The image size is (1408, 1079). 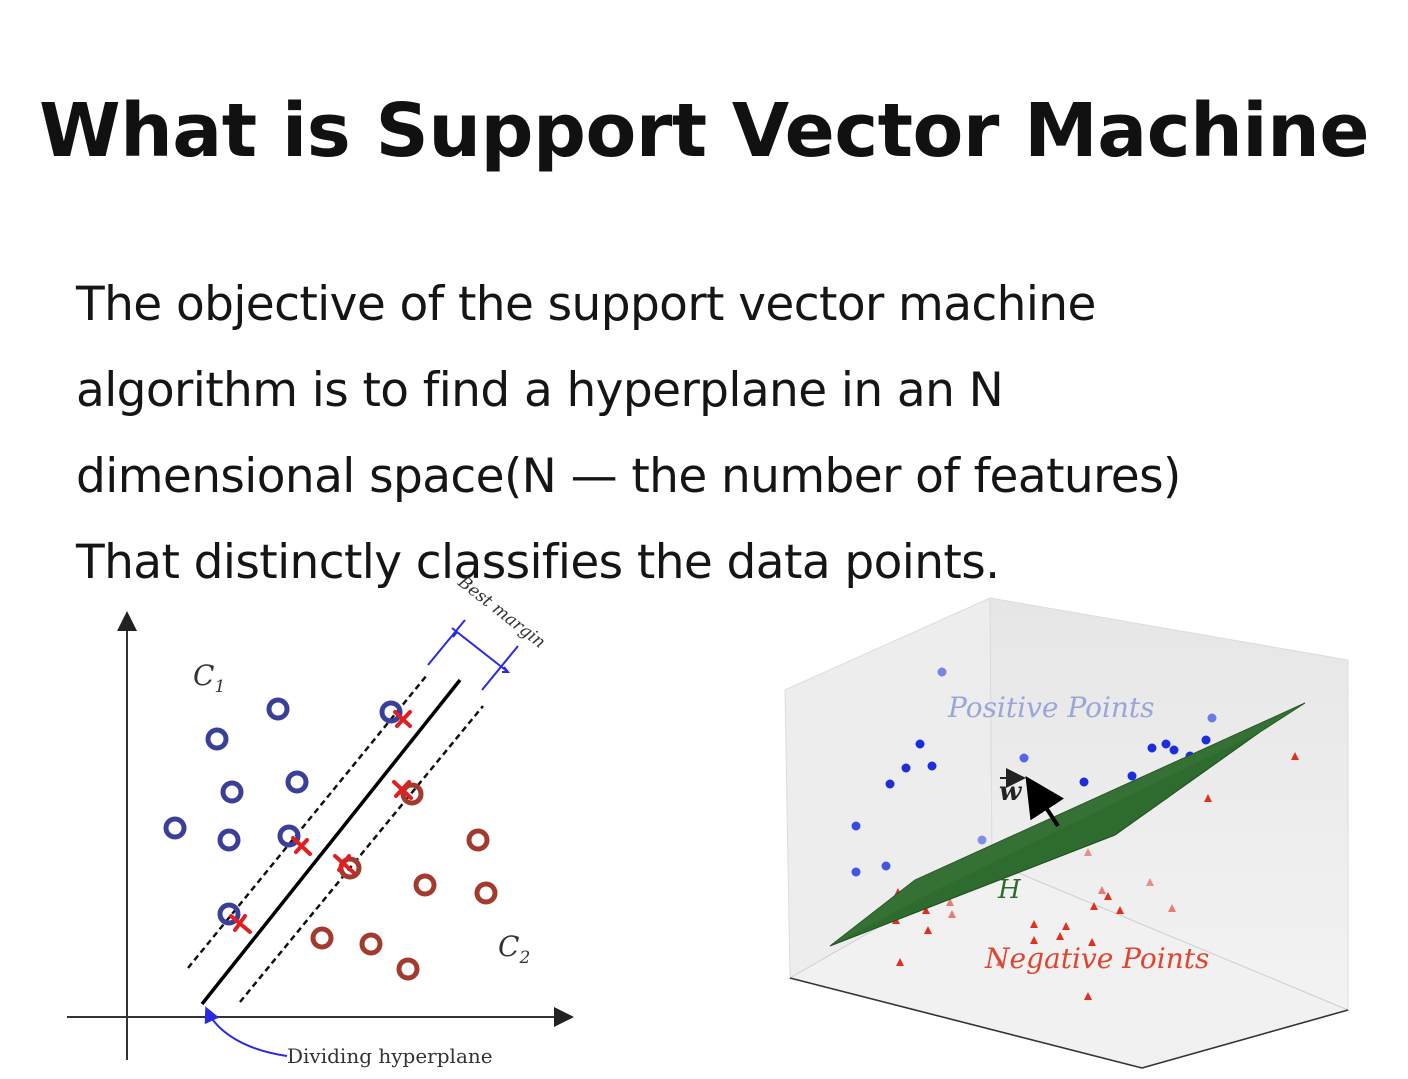 I want to click on positive-points-label: Positive Points, so click(x=1051, y=707).